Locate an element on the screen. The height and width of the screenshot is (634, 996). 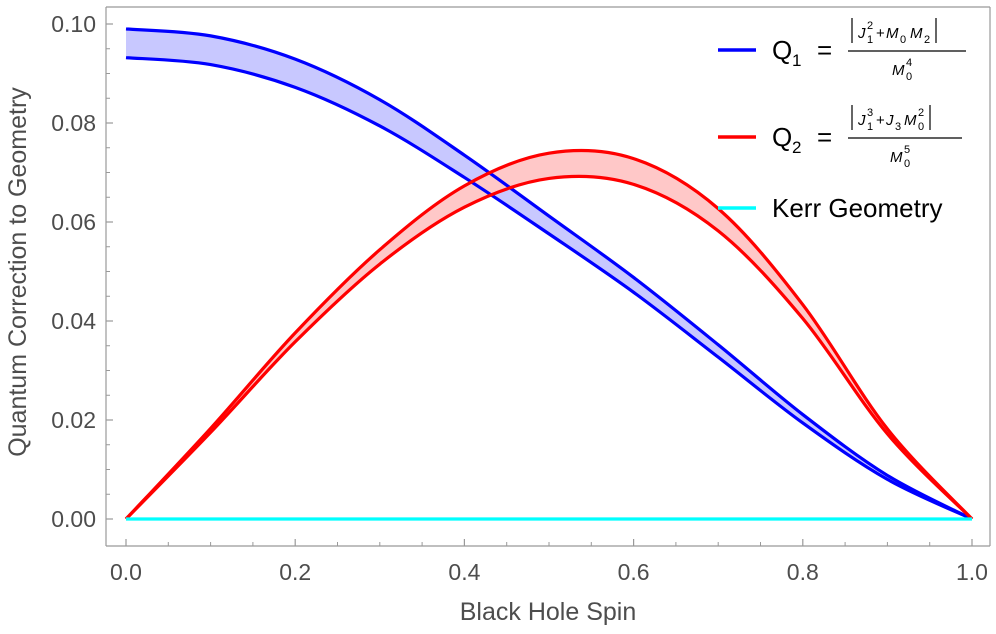
legend-q1-num-m0: M is located at coordinates (892, 33).